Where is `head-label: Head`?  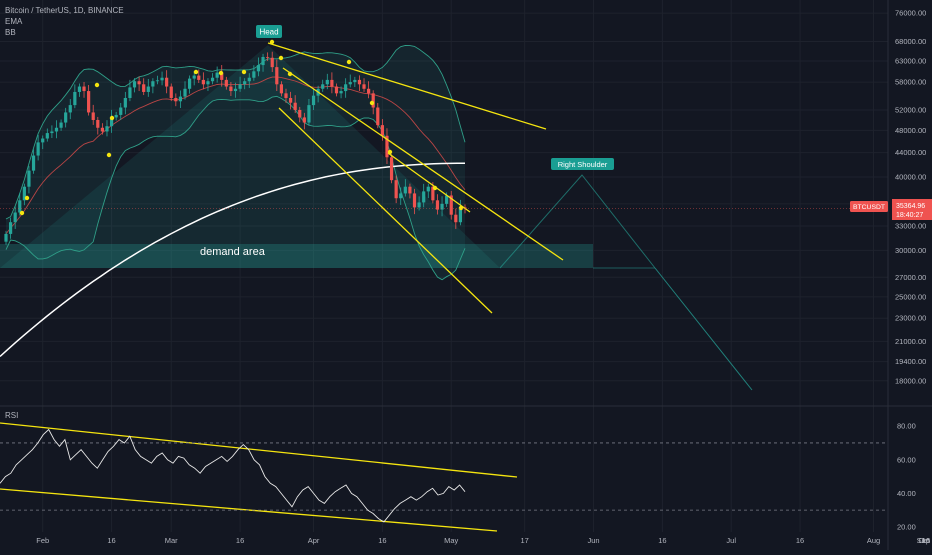
head-label: Head is located at coordinates (269, 31).